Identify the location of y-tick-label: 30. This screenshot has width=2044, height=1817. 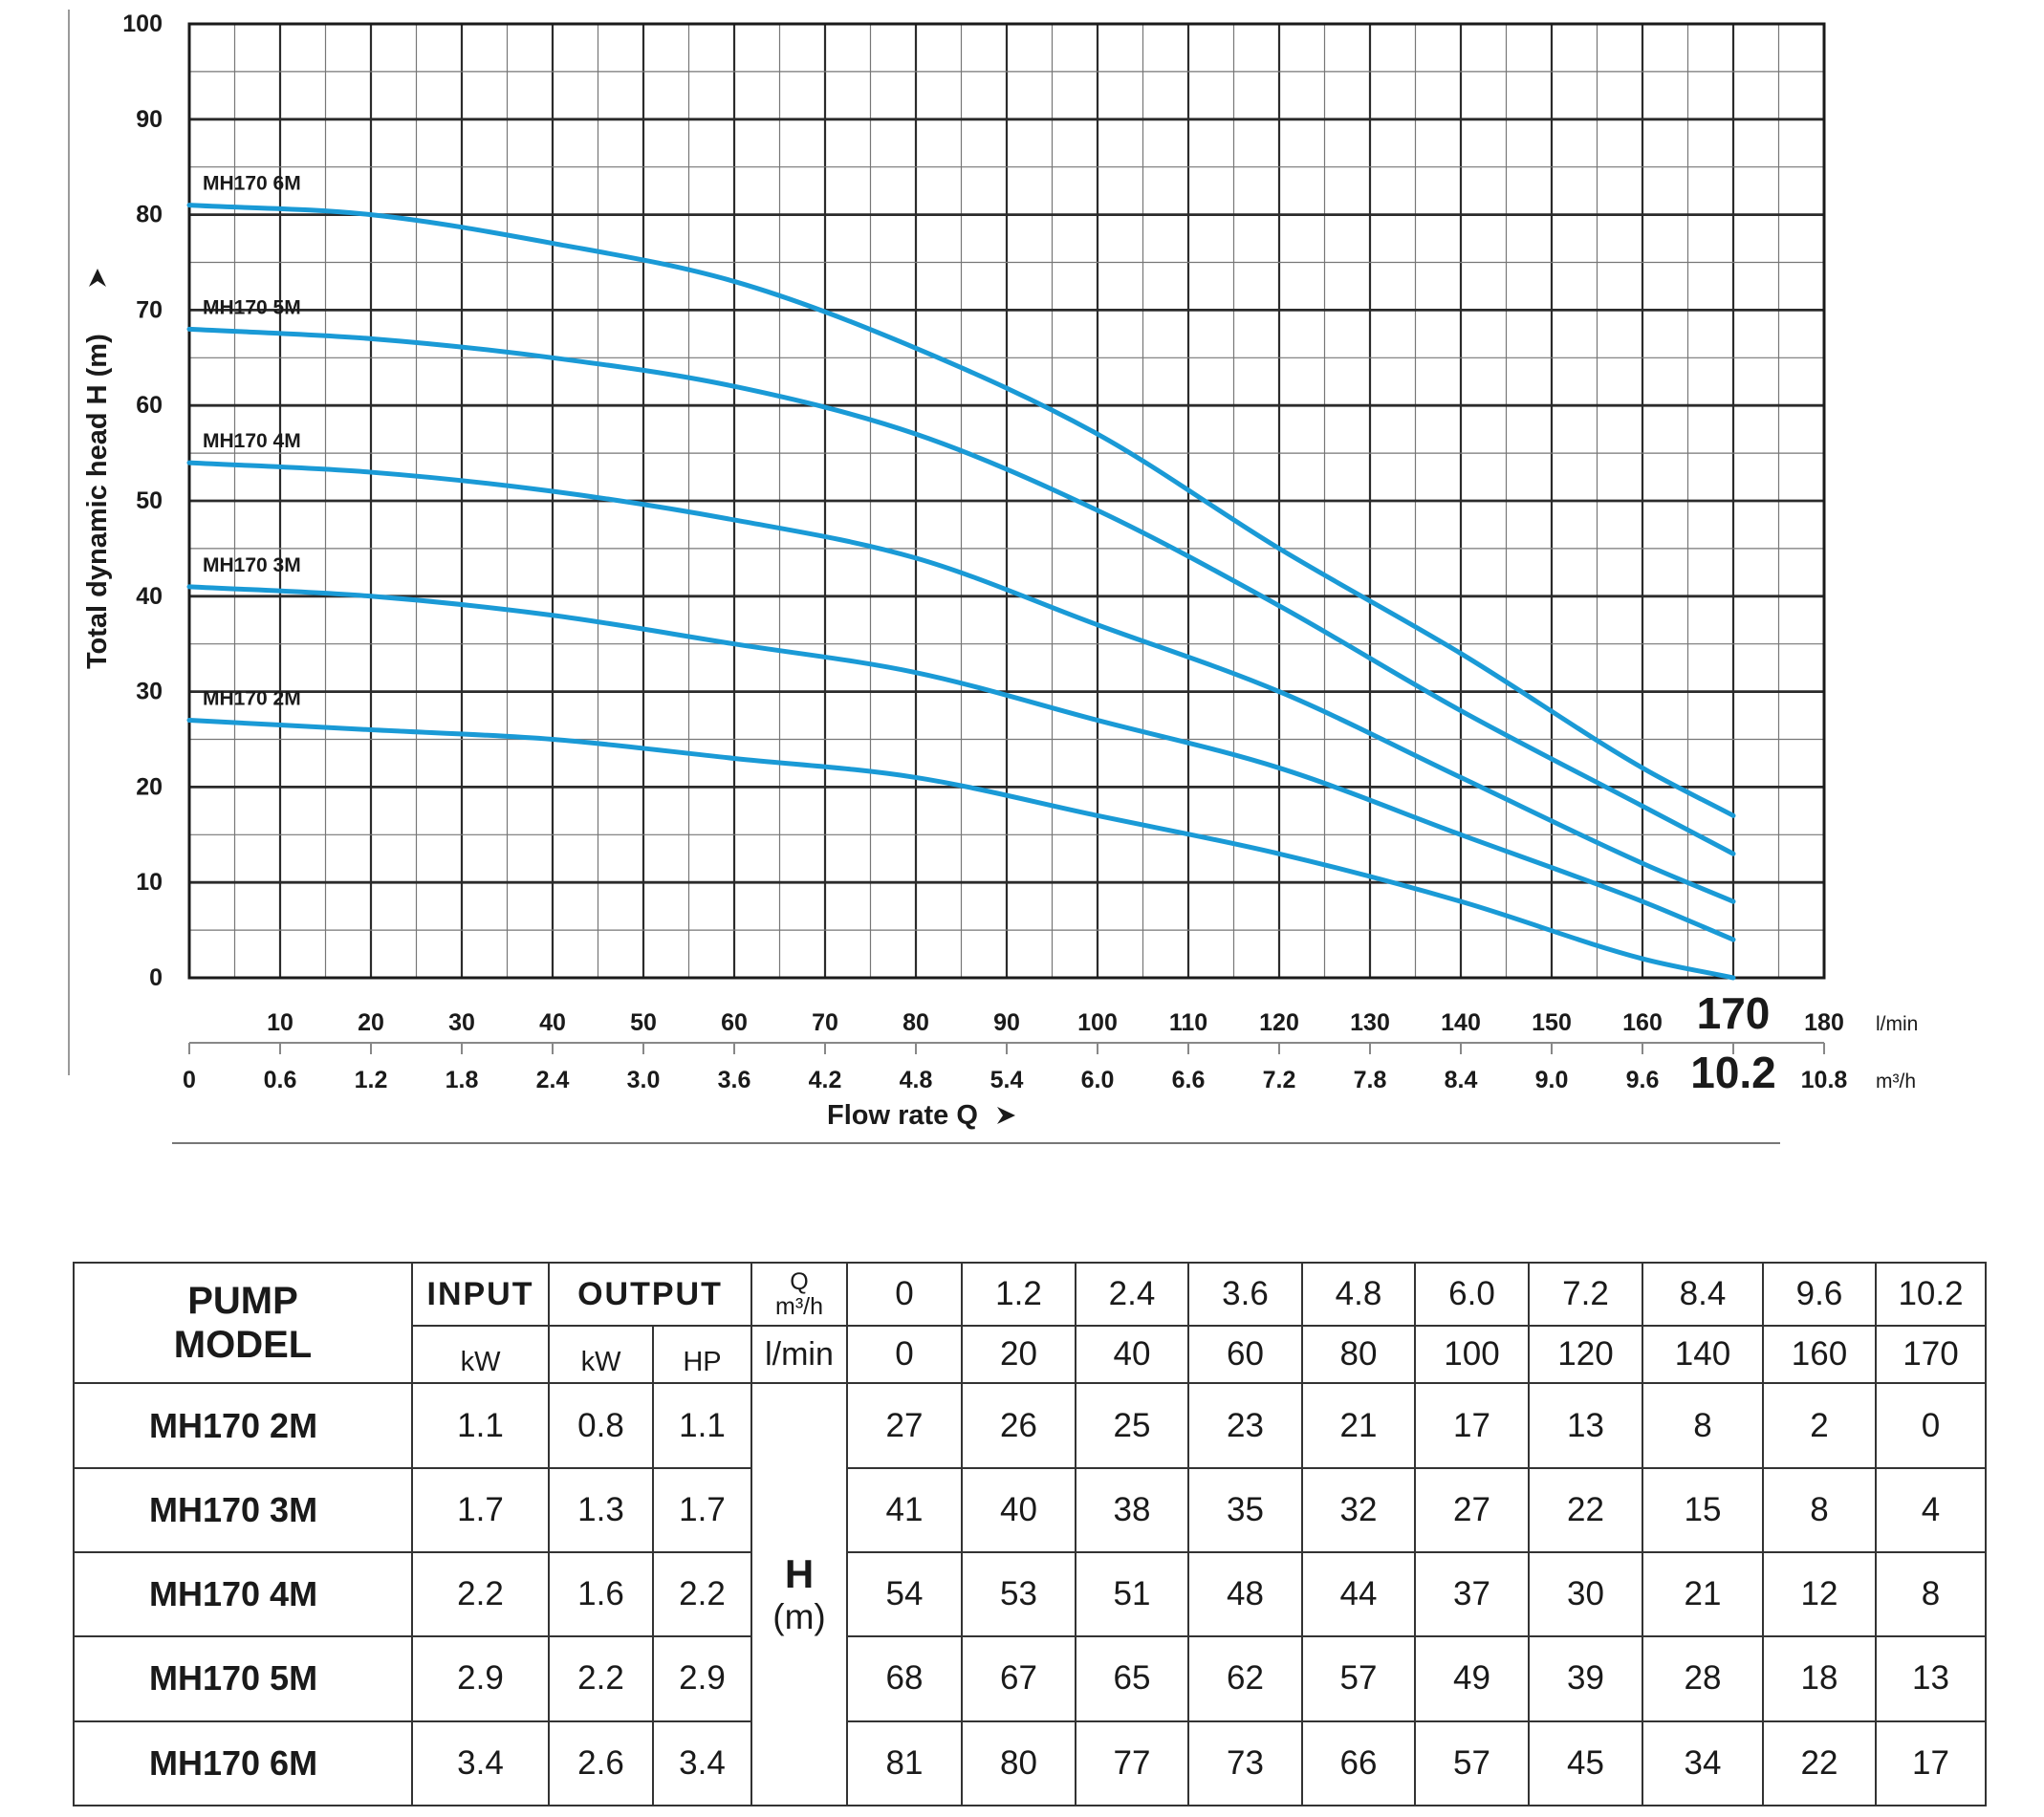
(149, 692).